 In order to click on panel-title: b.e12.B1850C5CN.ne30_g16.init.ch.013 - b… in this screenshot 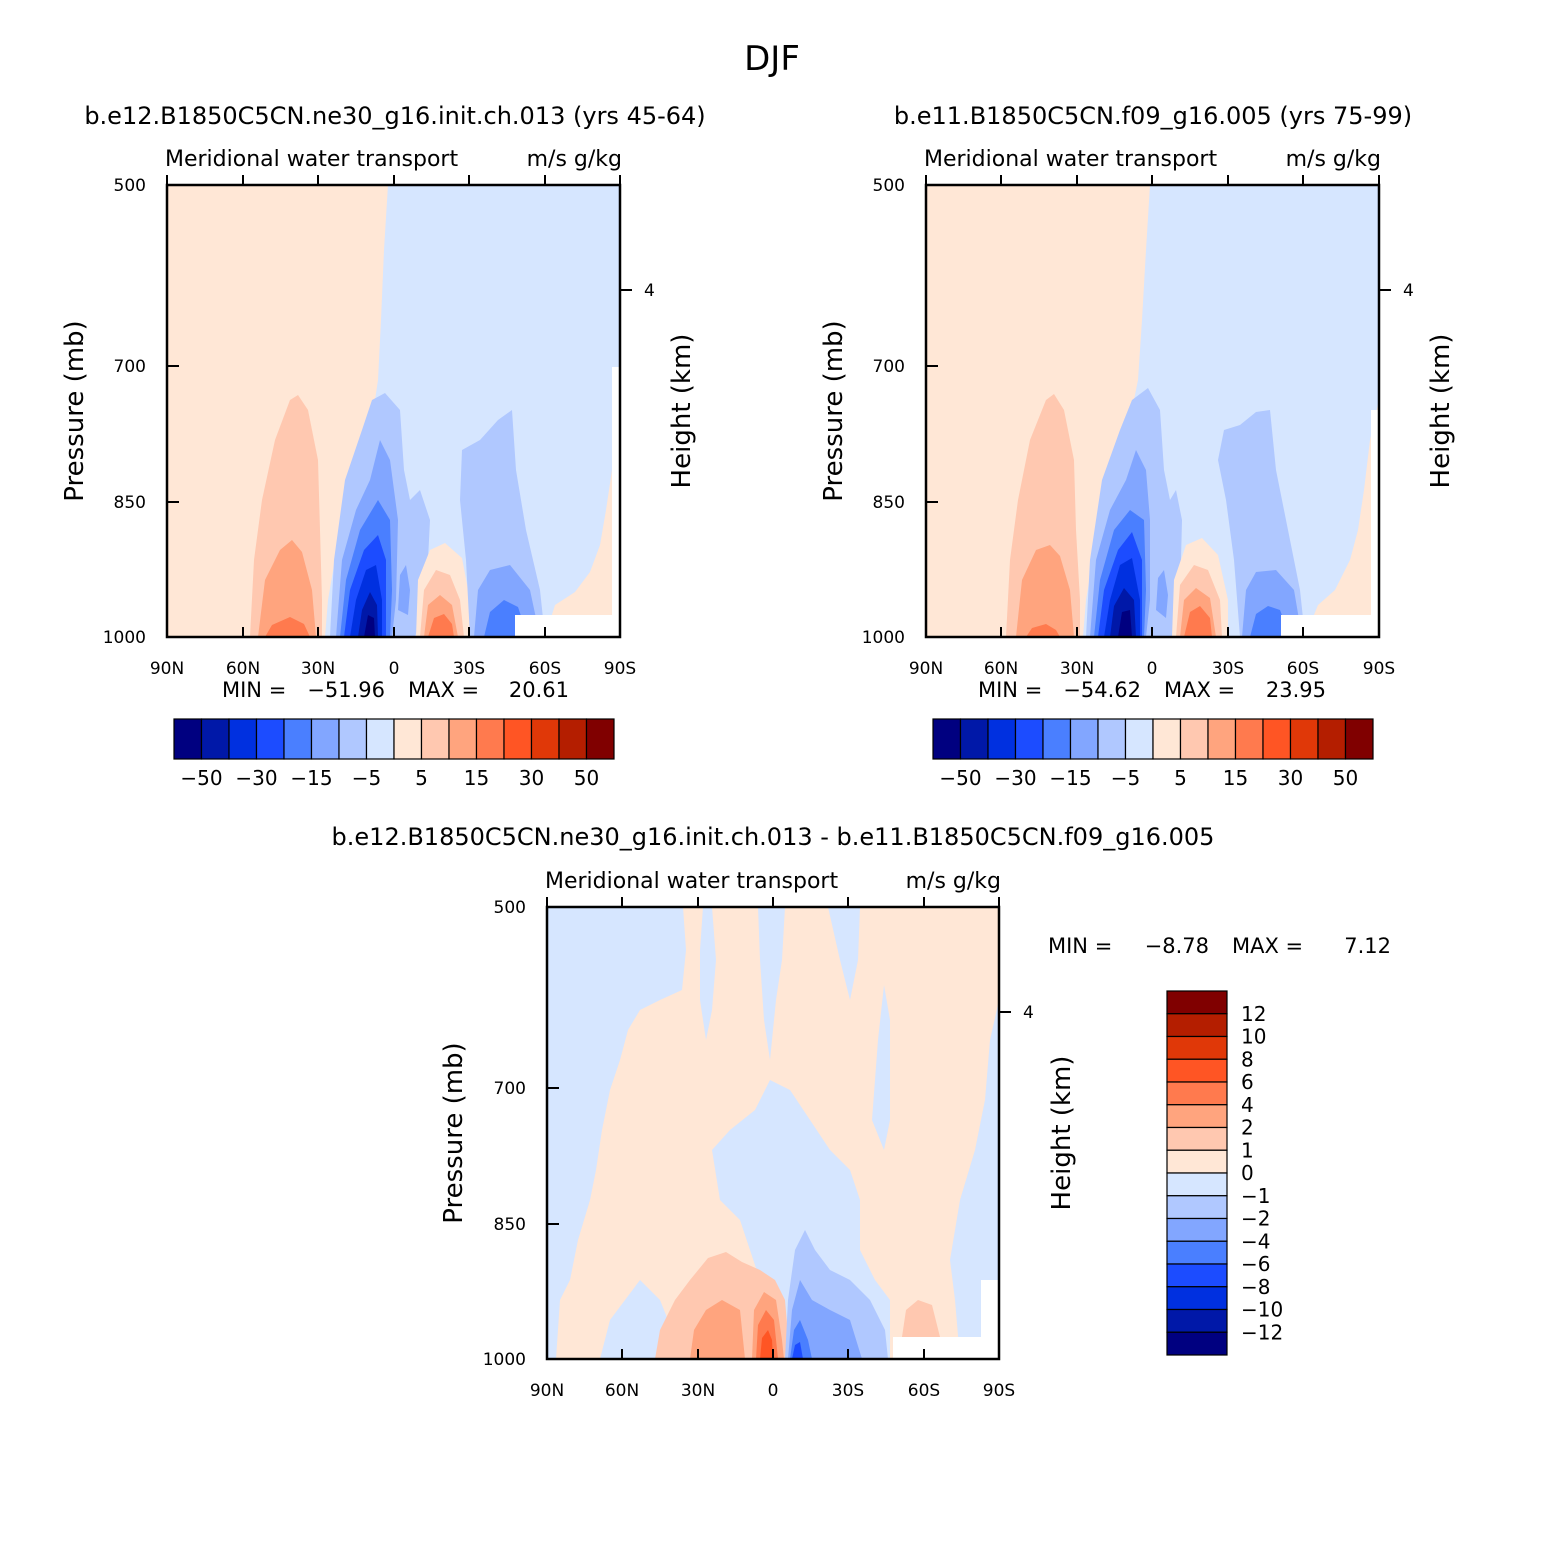, I will do `click(773, 837)`.